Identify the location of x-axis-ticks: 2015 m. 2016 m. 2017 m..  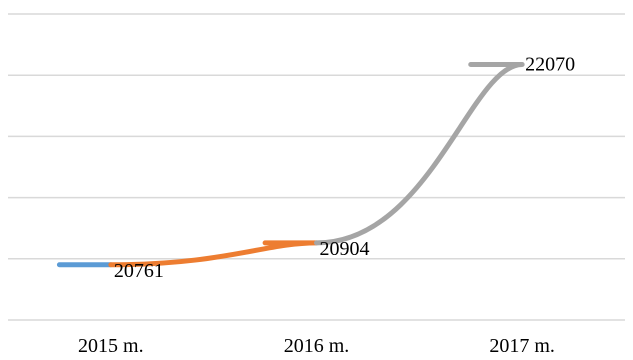
(316, 346).